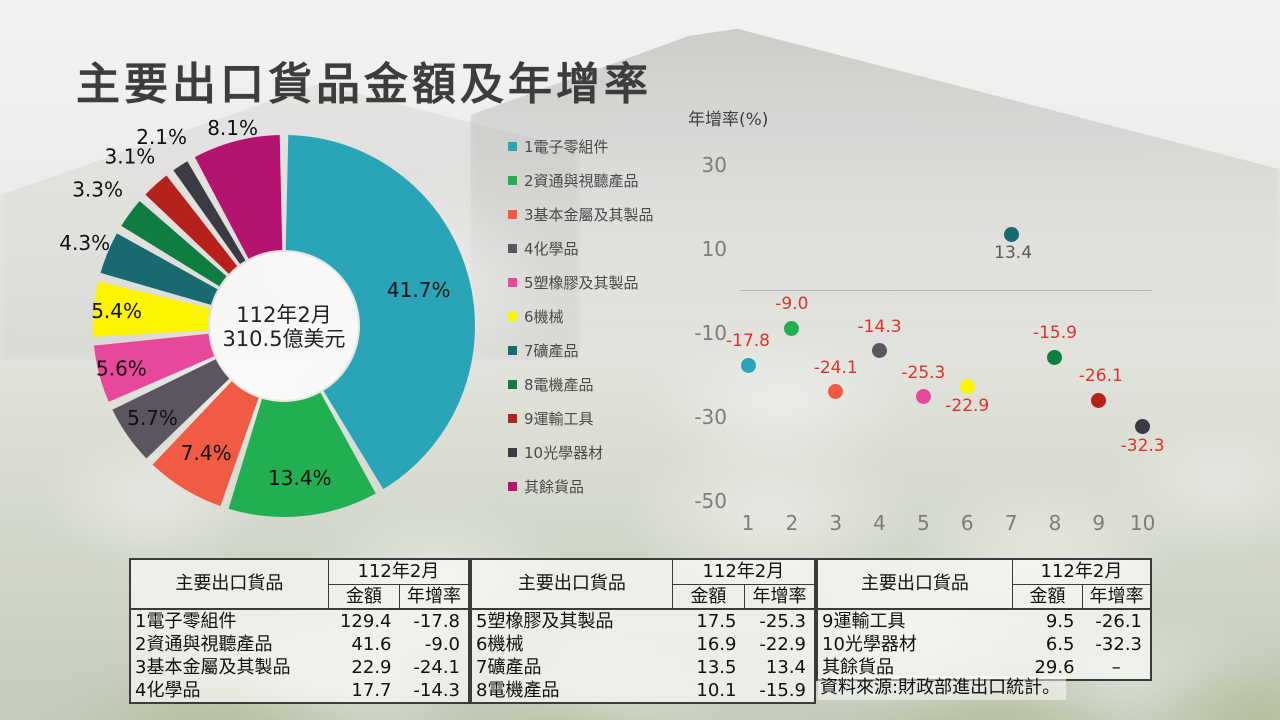  What do you see at coordinates (748, 341) in the screenshot?
I see `scatter-point-label: -17.8` at bounding box center [748, 341].